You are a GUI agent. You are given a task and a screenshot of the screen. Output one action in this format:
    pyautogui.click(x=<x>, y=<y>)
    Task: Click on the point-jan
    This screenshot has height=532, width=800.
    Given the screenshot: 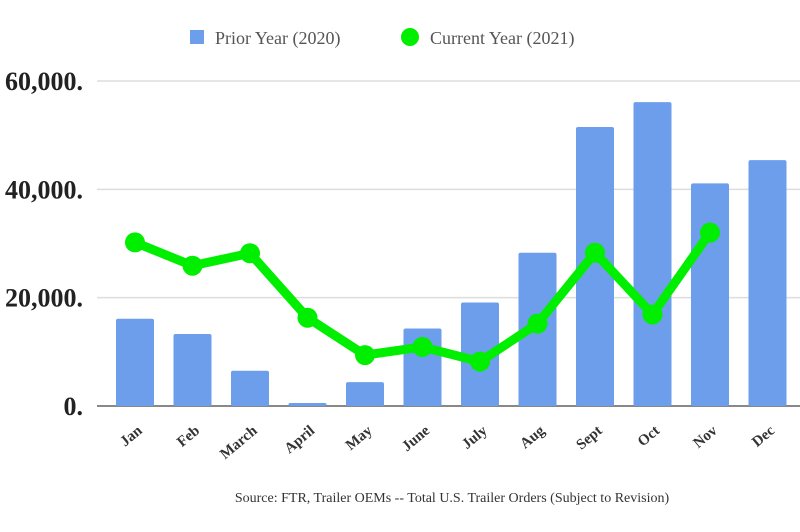 What is the action you would take?
    pyautogui.click(x=135, y=242)
    